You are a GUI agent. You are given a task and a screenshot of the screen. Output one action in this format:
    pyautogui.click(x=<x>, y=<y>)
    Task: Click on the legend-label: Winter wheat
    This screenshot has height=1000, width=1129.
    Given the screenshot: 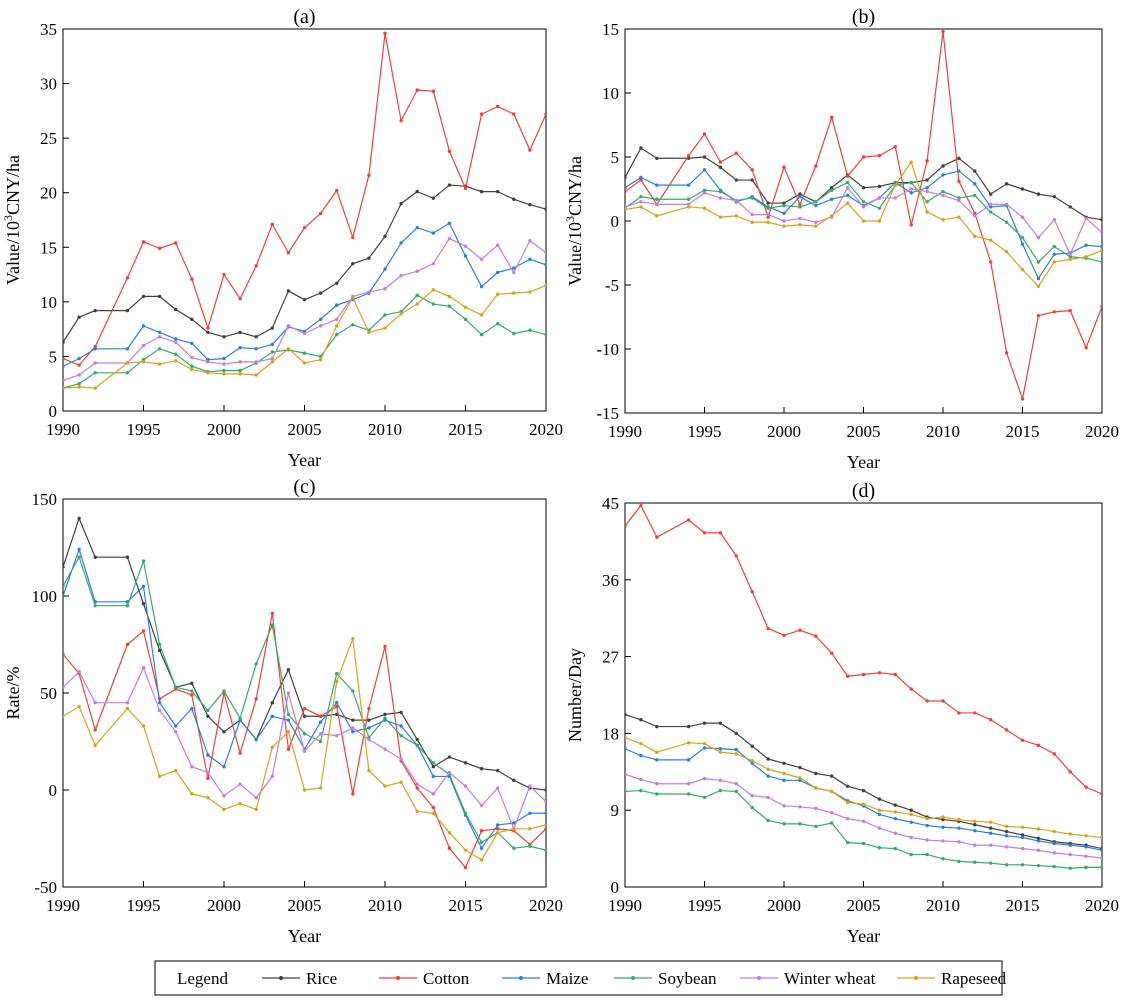 What is the action you would take?
    pyautogui.click(x=830, y=978)
    